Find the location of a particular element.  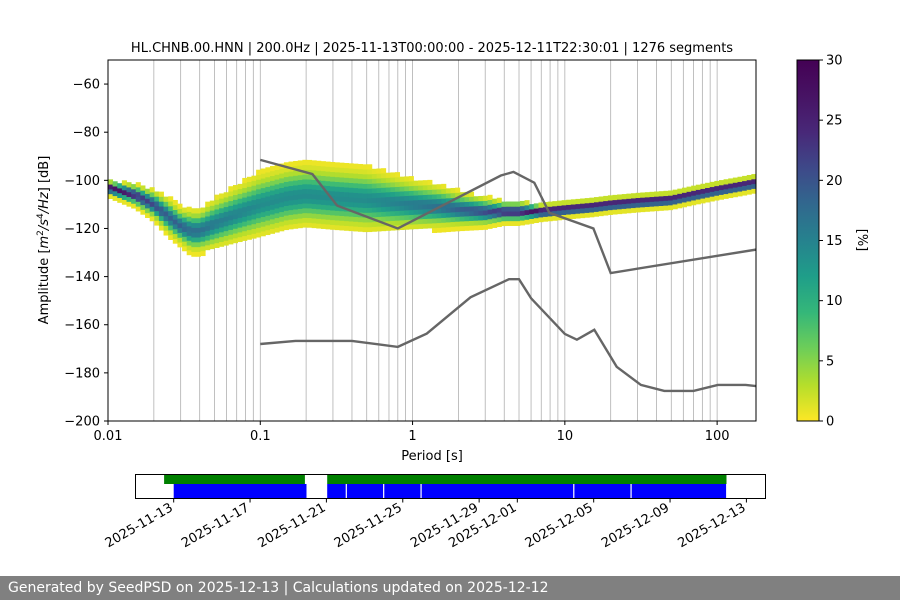

timeline-tick-label: 2025-11-25 is located at coordinates (368, 525).